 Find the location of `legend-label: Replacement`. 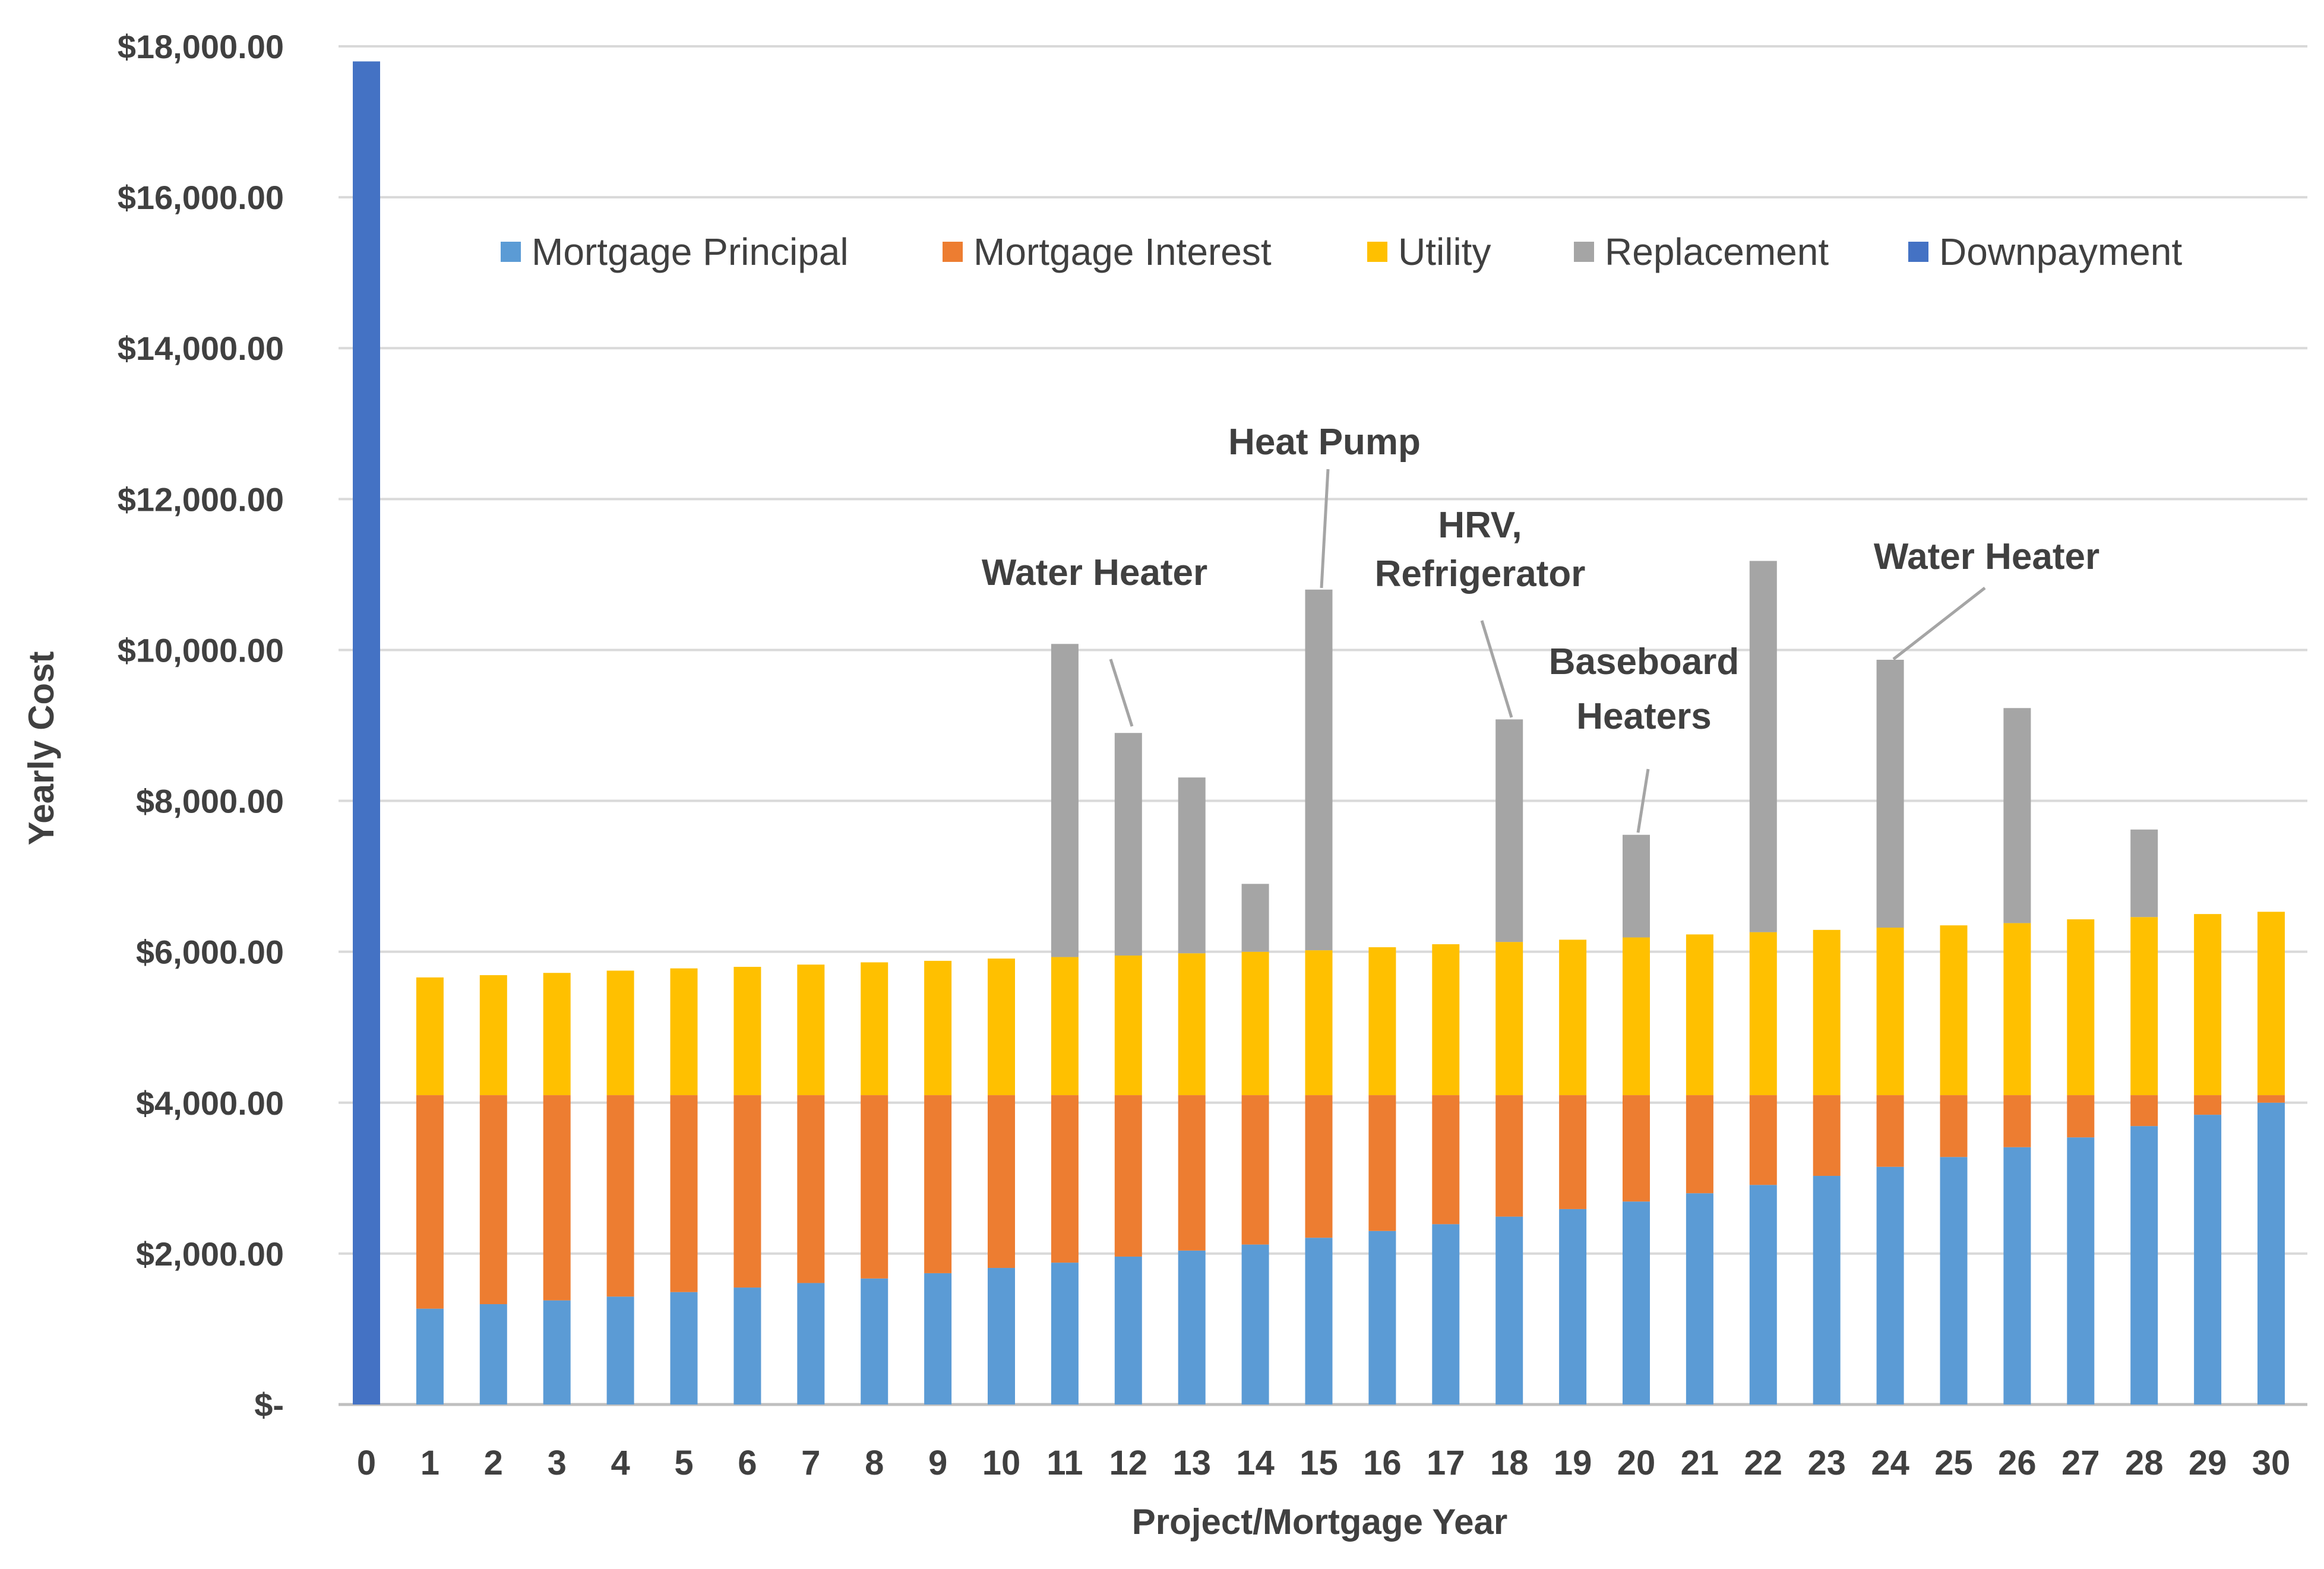

legend-label: Replacement is located at coordinates (1717, 251).